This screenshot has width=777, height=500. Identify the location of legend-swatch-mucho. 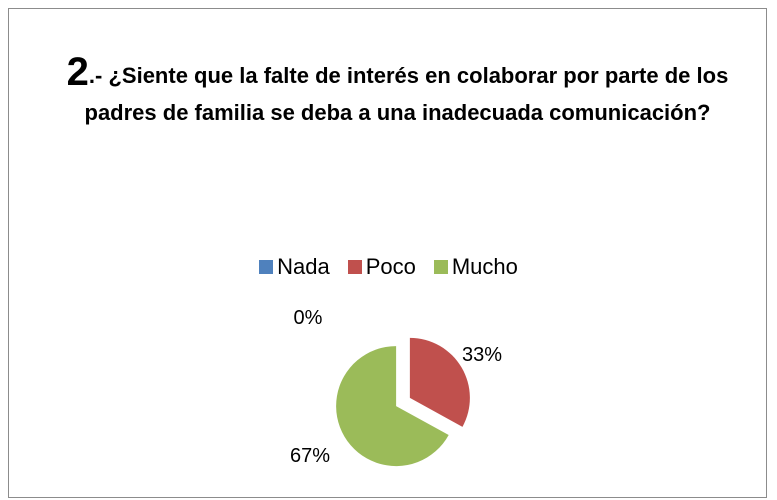
(440, 267).